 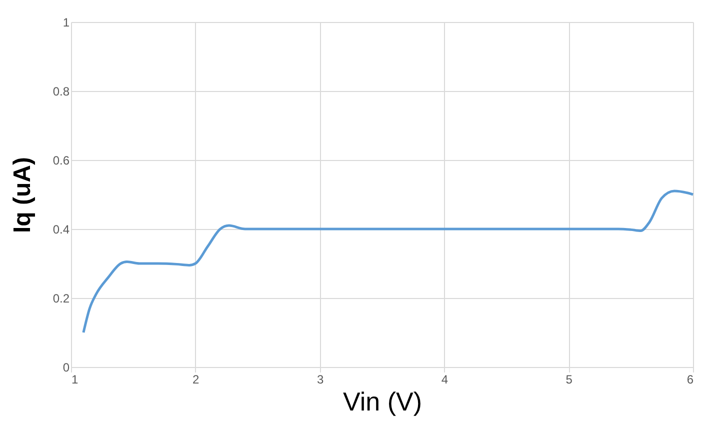 I want to click on y-tick-label: 0.4, so click(x=61, y=229).